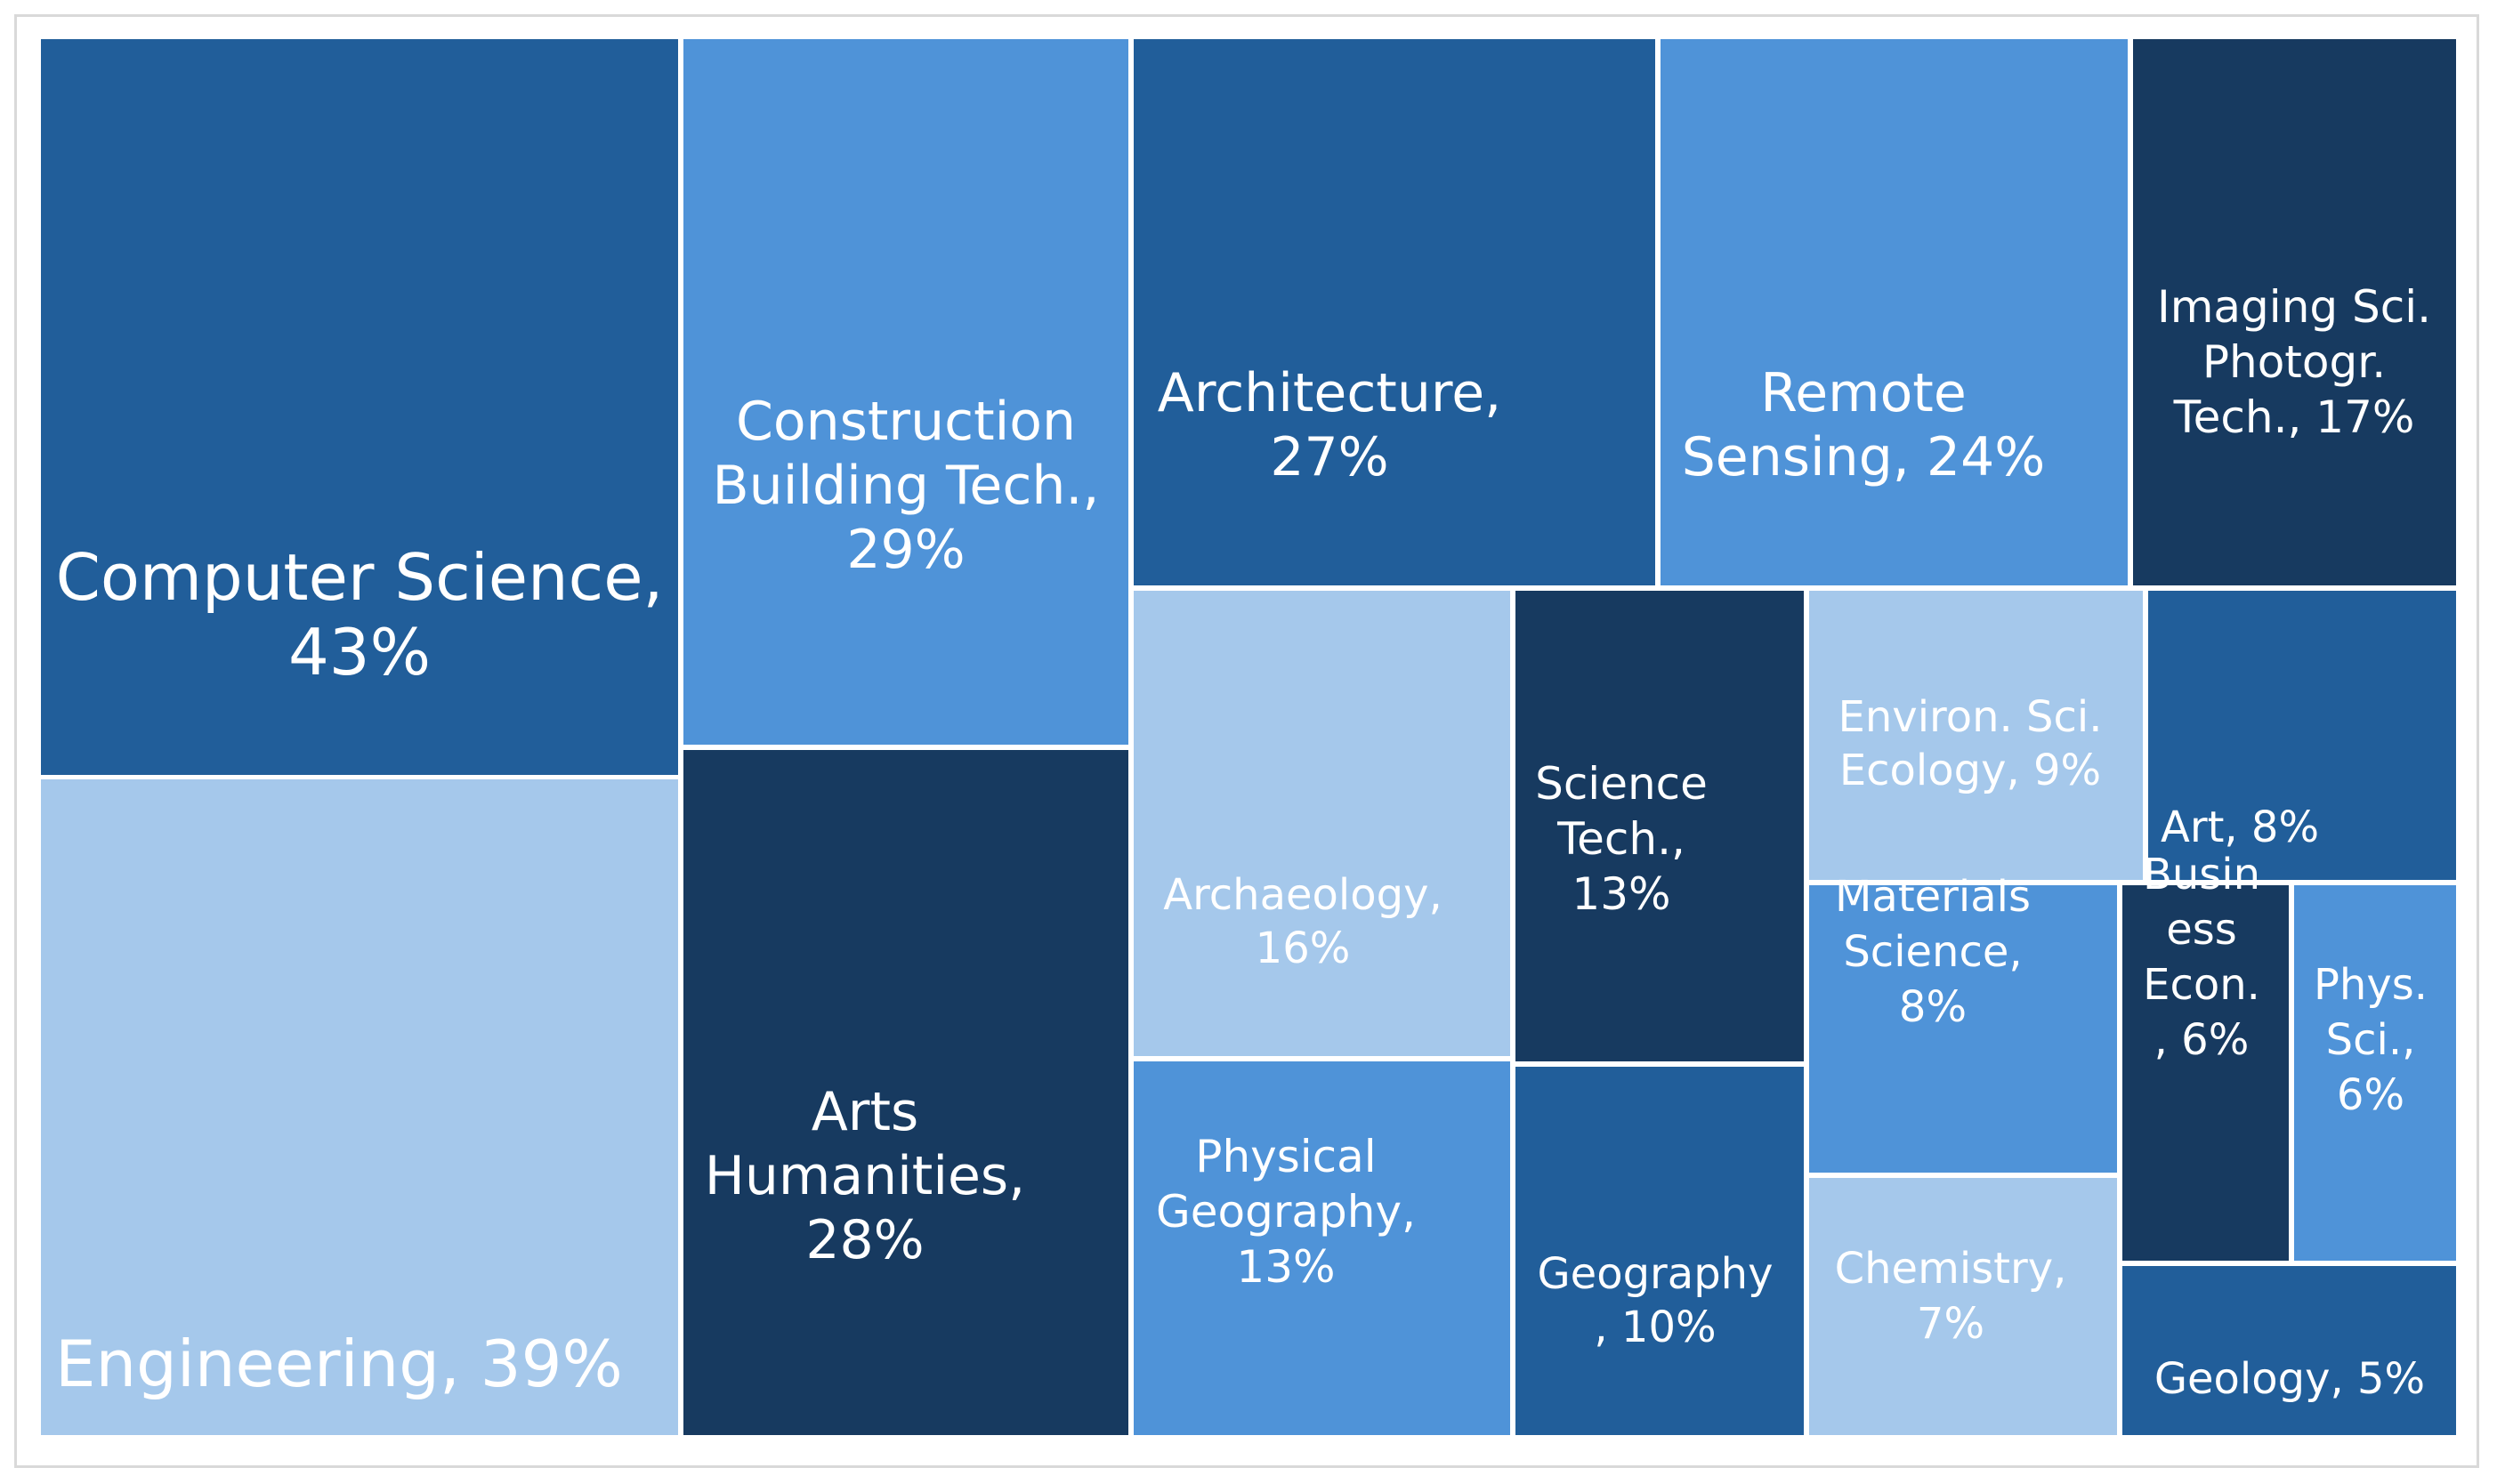 Image resolution: width=2497 pixels, height=1484 pixels. I want to click on tile-label-line: Archaeology,, so click(1302, 895).